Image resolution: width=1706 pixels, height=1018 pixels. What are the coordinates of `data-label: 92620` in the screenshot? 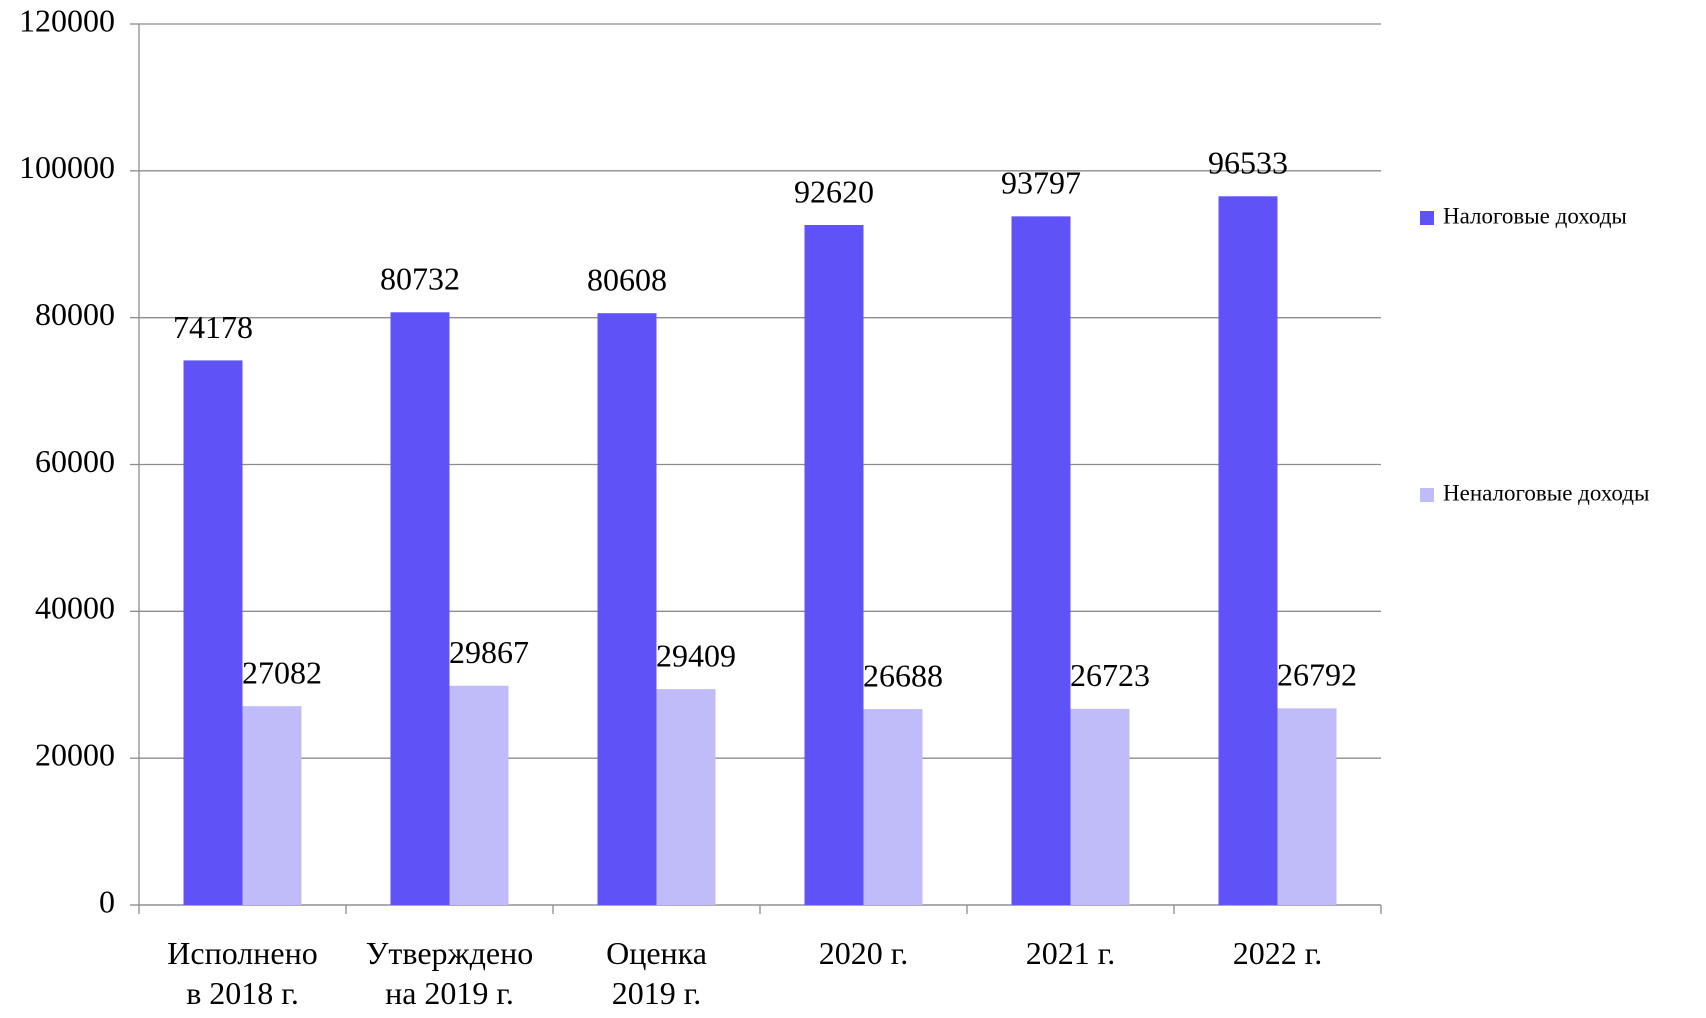 It's located at (834, 191).